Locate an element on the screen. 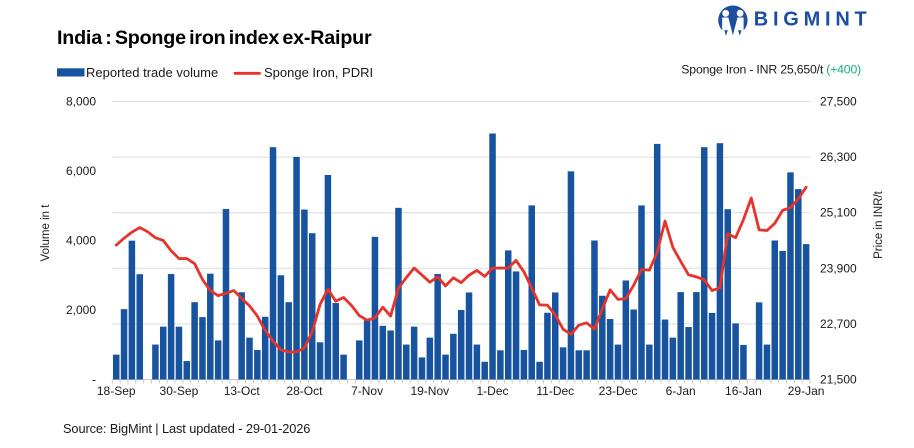  svg-text: BIGMINT is located at coordinates (813, 20).